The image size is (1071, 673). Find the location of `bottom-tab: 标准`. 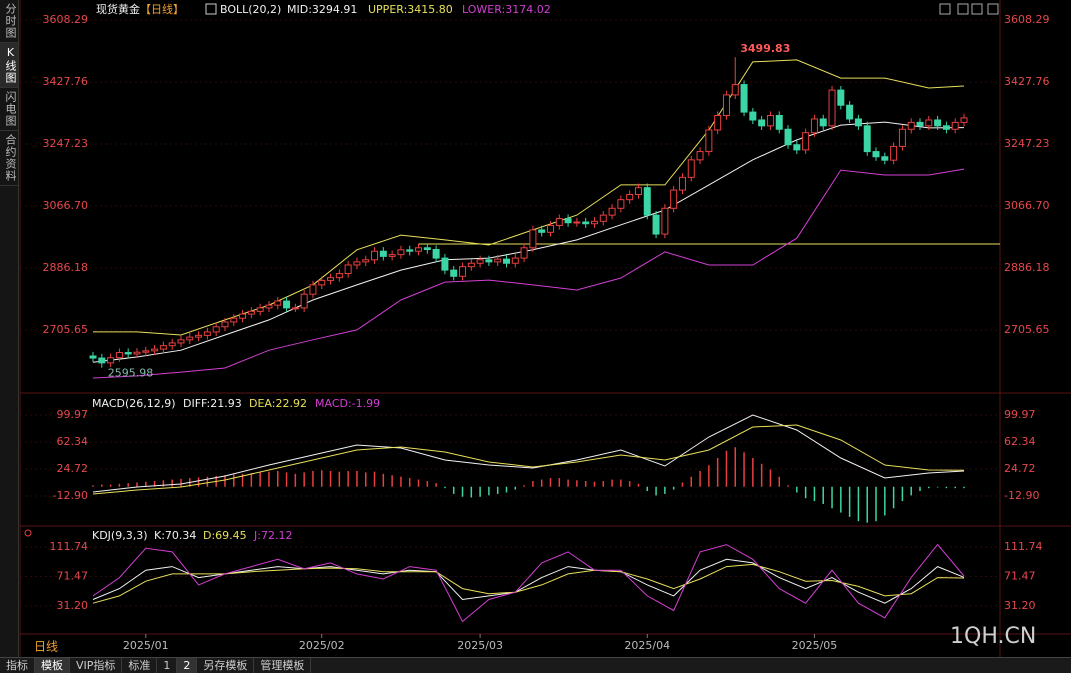

bottom-tab: 标准 is located at coordinates (140, 665).